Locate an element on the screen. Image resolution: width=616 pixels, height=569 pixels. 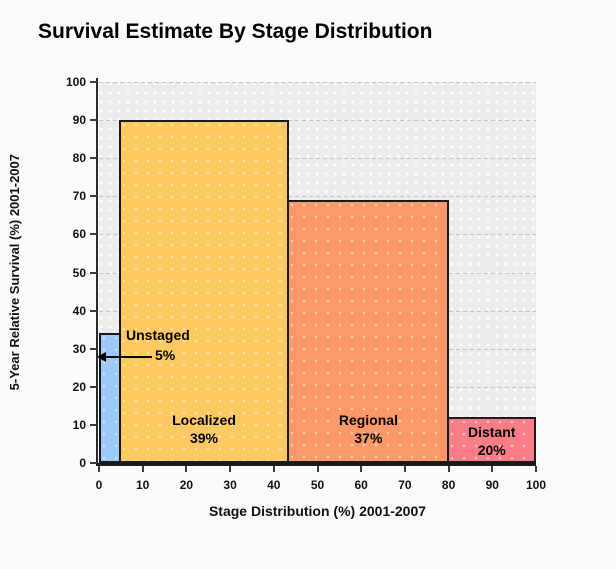
y-axis-line is located at coordinates (97, 272).